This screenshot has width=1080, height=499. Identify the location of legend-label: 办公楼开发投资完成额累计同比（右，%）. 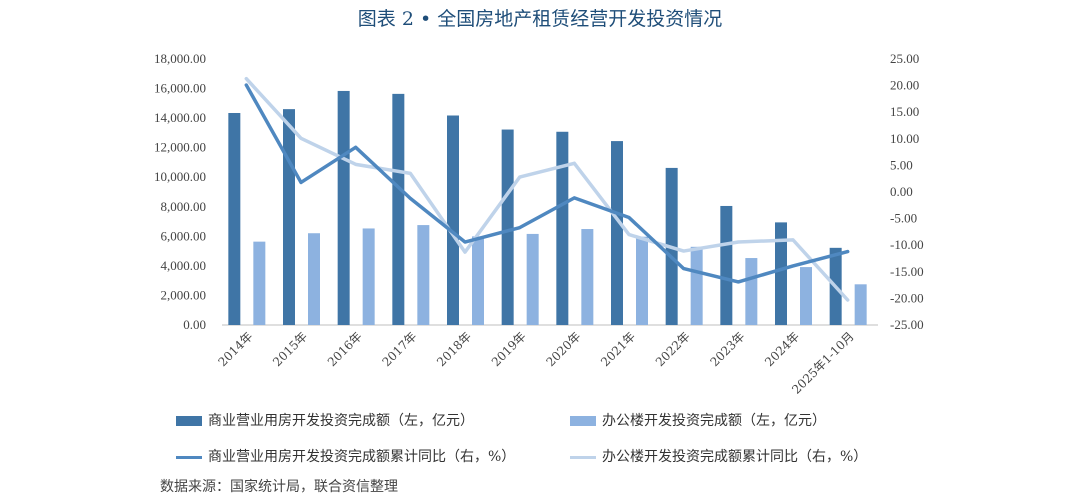
(735, 457).